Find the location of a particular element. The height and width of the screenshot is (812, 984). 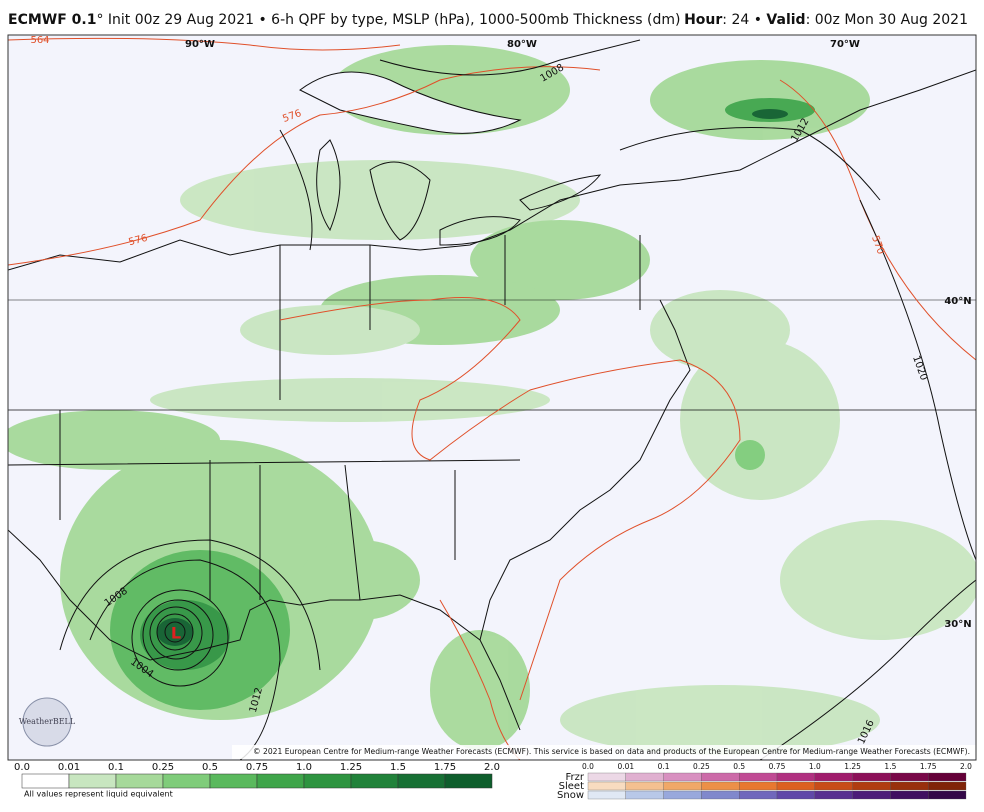

rain-label: 0.5 is located at coordinates (210, 767).